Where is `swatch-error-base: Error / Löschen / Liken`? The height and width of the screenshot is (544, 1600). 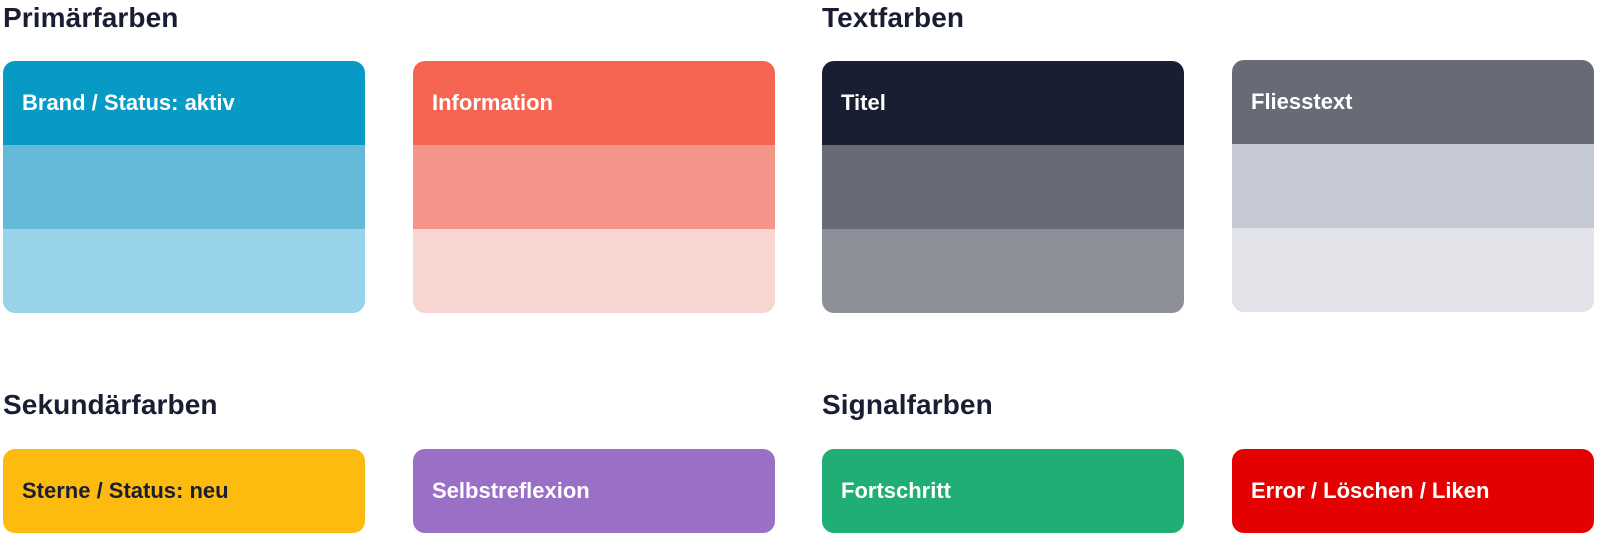 swatch-error-base: Error / Löschen / Liken is located at coordinates (1413, 491).